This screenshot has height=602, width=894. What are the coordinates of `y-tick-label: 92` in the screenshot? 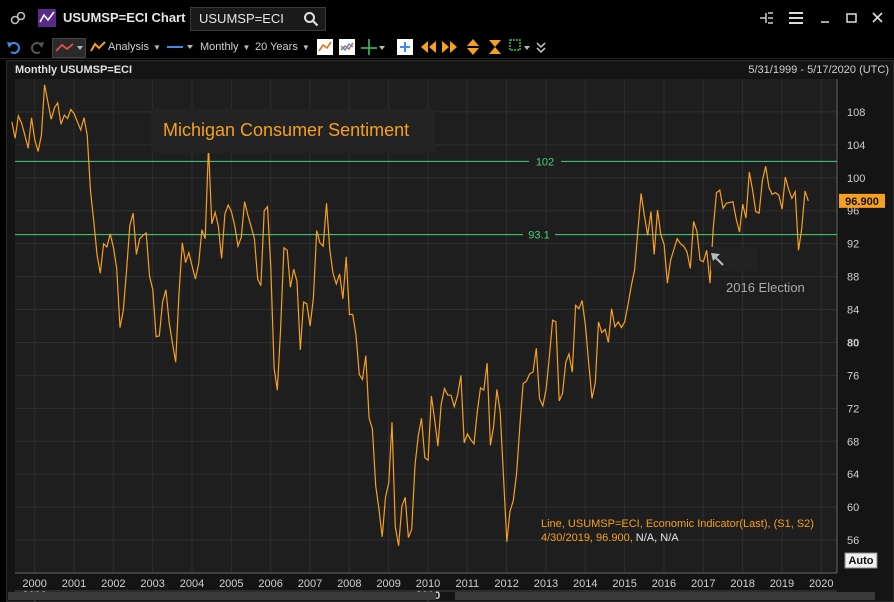 It's located at (853, 245).